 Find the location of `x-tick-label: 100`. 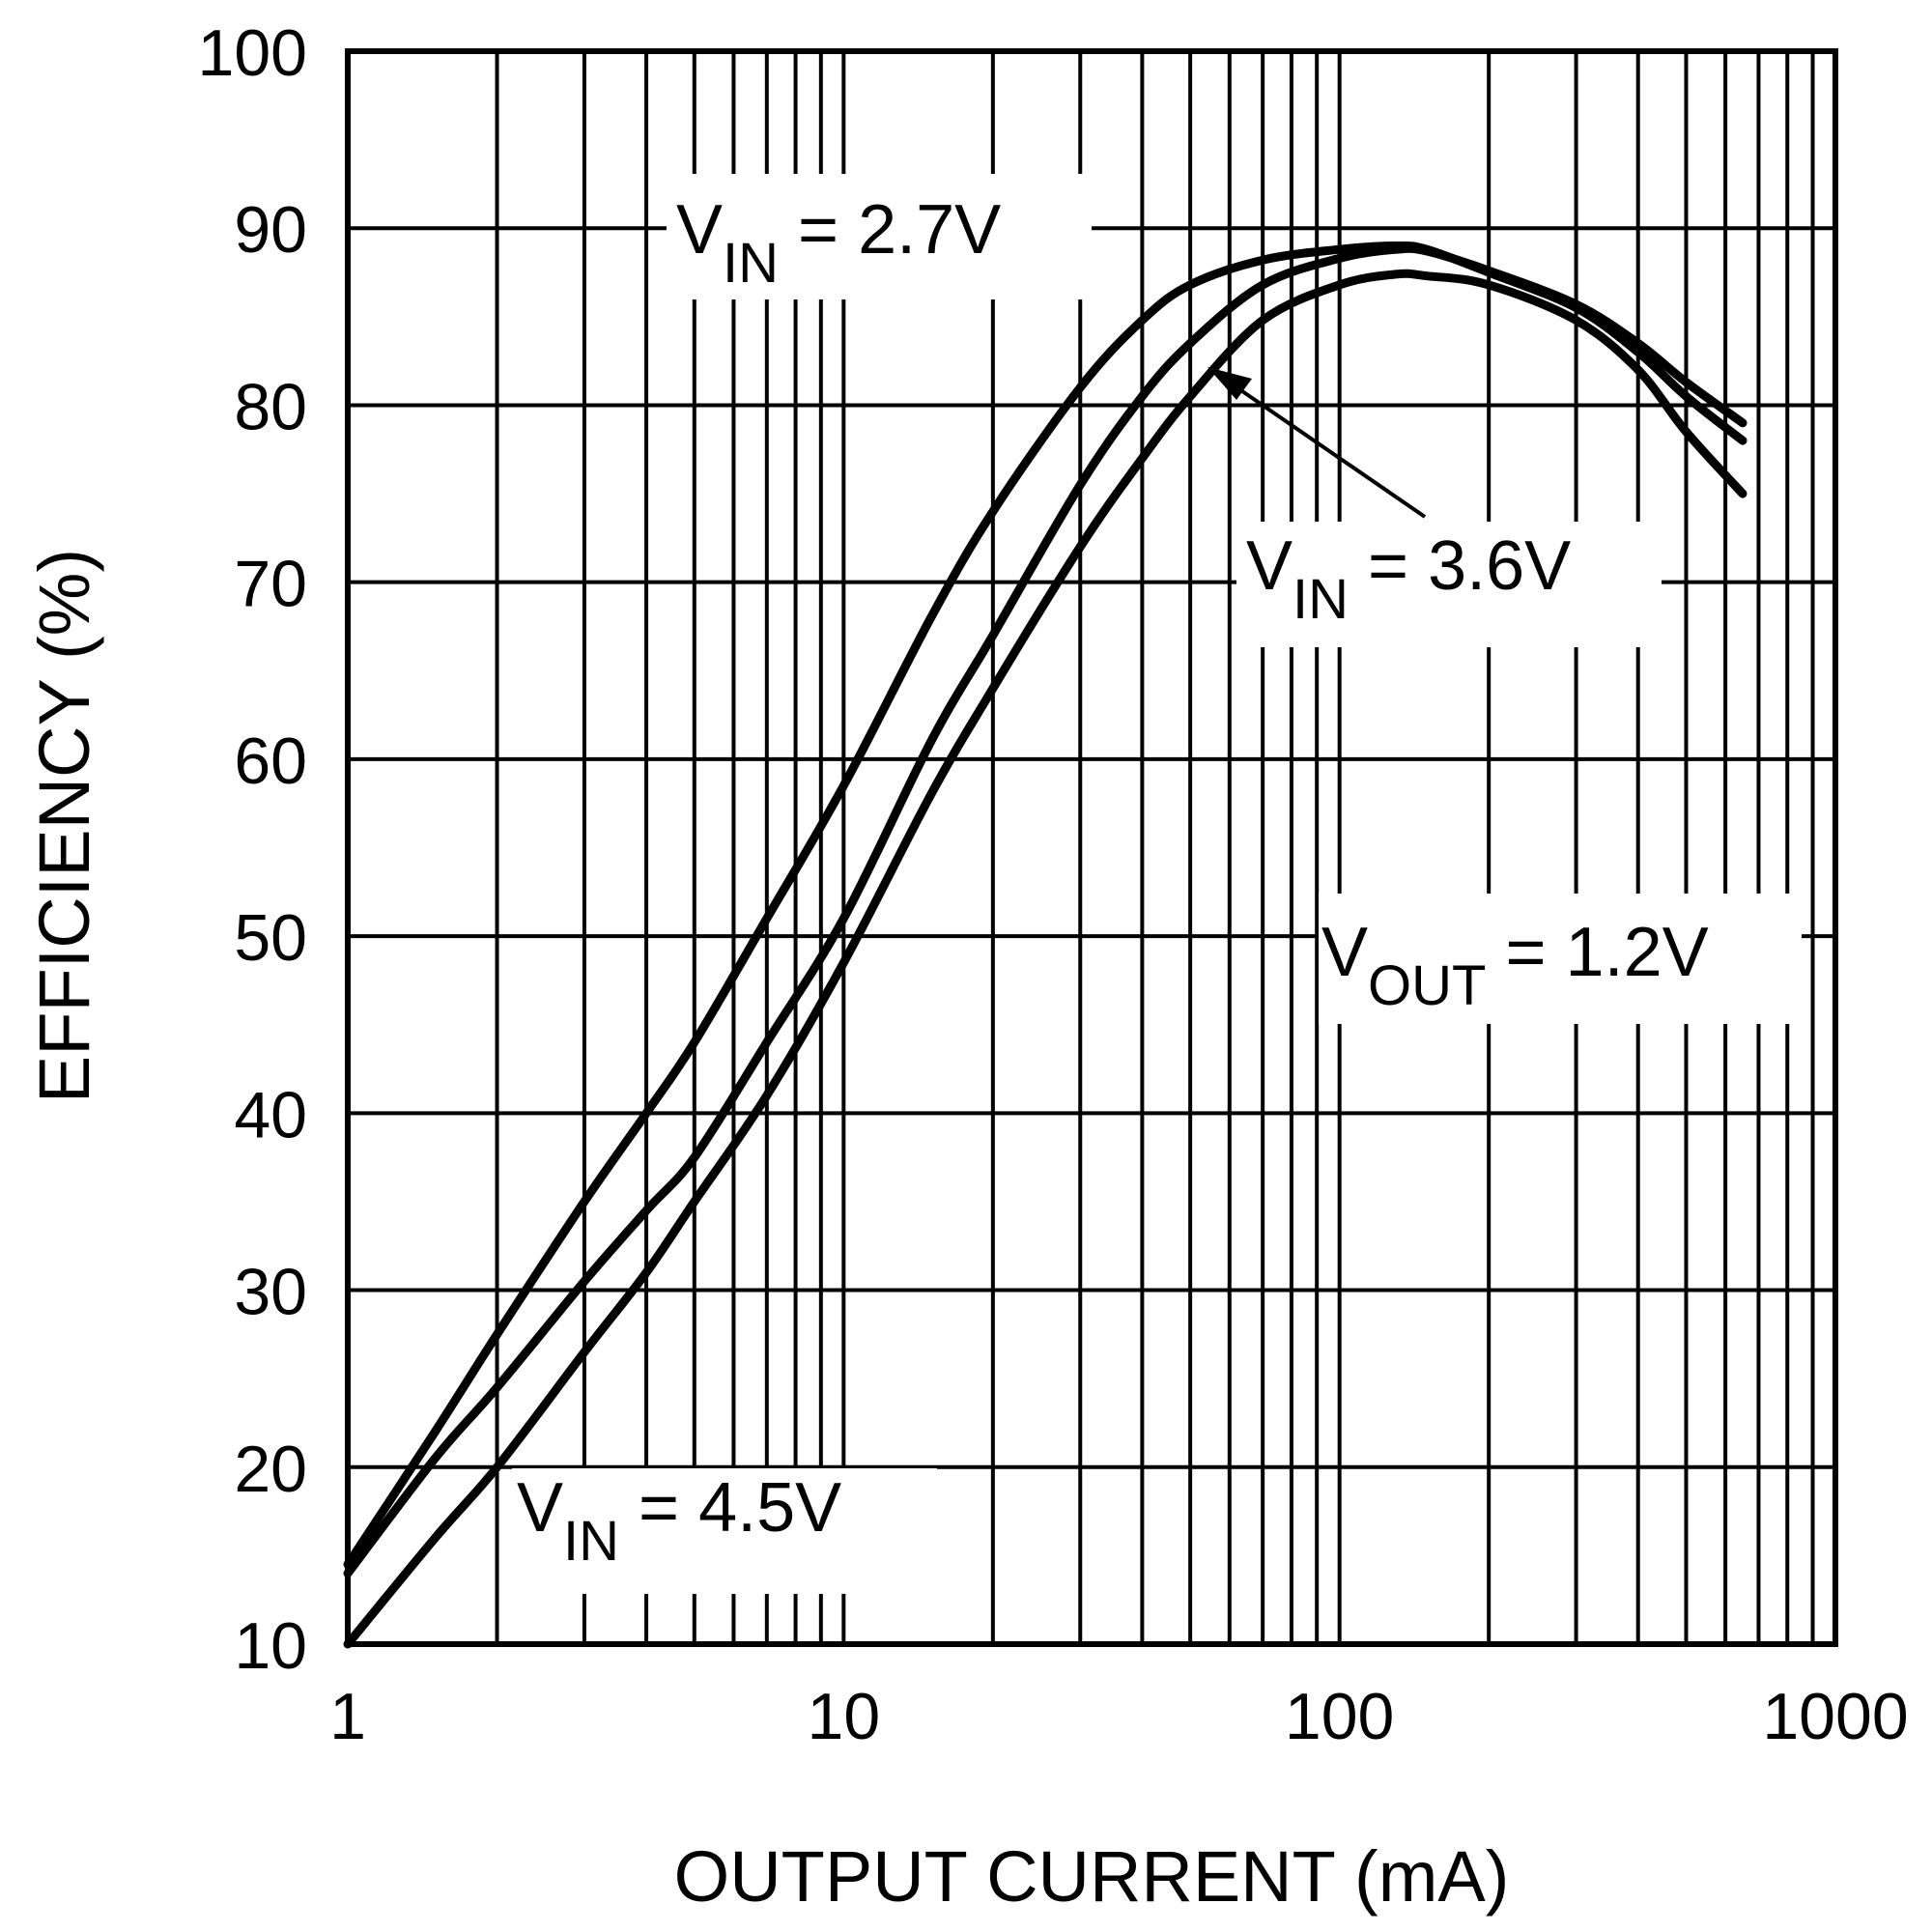

x-tick-label: 100 is located at coordinates (1339, 1716).